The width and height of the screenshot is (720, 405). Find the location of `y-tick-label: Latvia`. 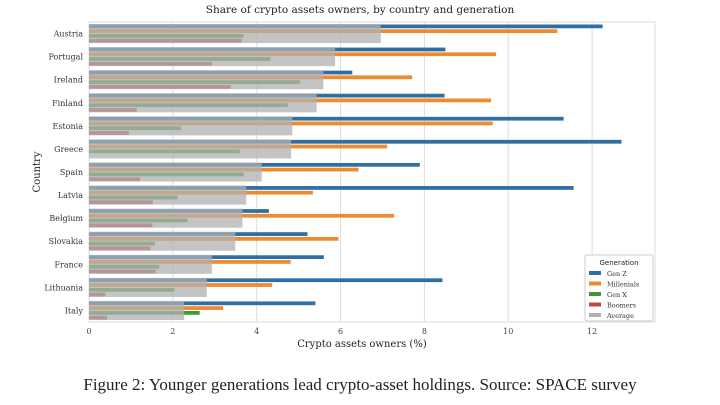

y-tick-label: Latvia is located at coordinates (70, 195).